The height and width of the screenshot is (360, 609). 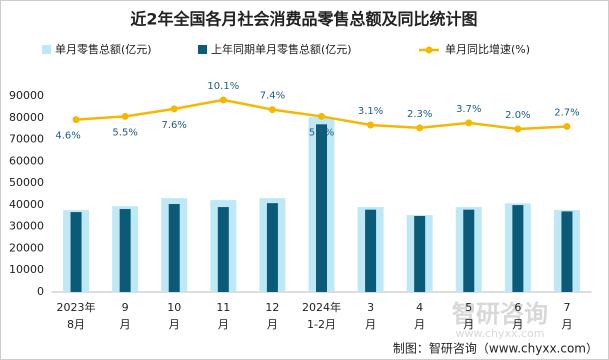 I want to click on y-tick-label: 30000, so click(x=26, y=226).